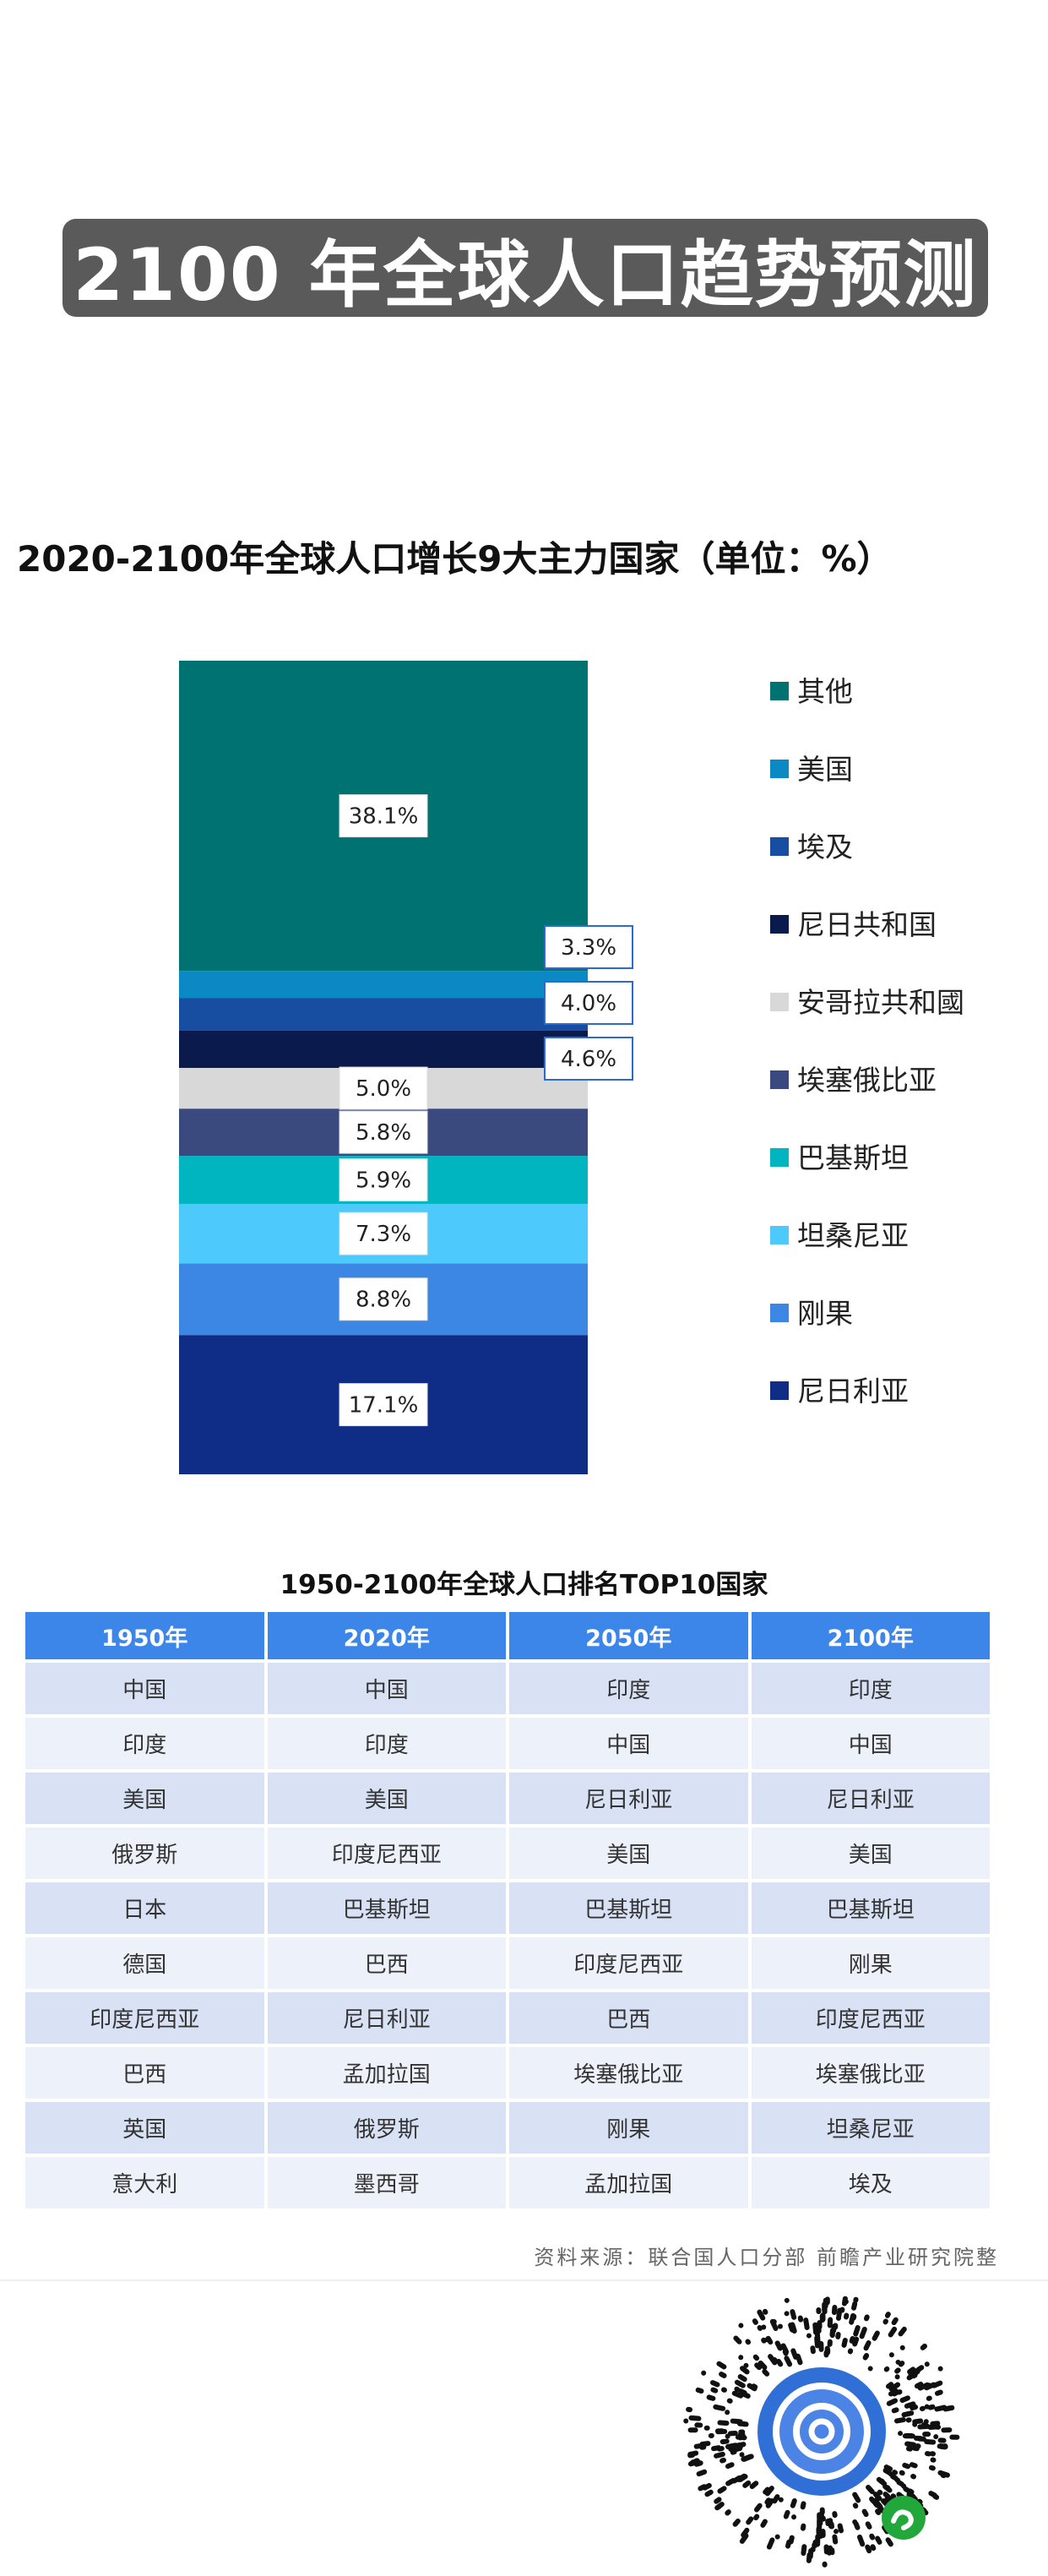 This screenshot has height=2576, width=1048. What do you see at coordinates (384, 1180) in the screenshot?
I see `data-label-3: 5.9%` at bounding box center [384, 1180].